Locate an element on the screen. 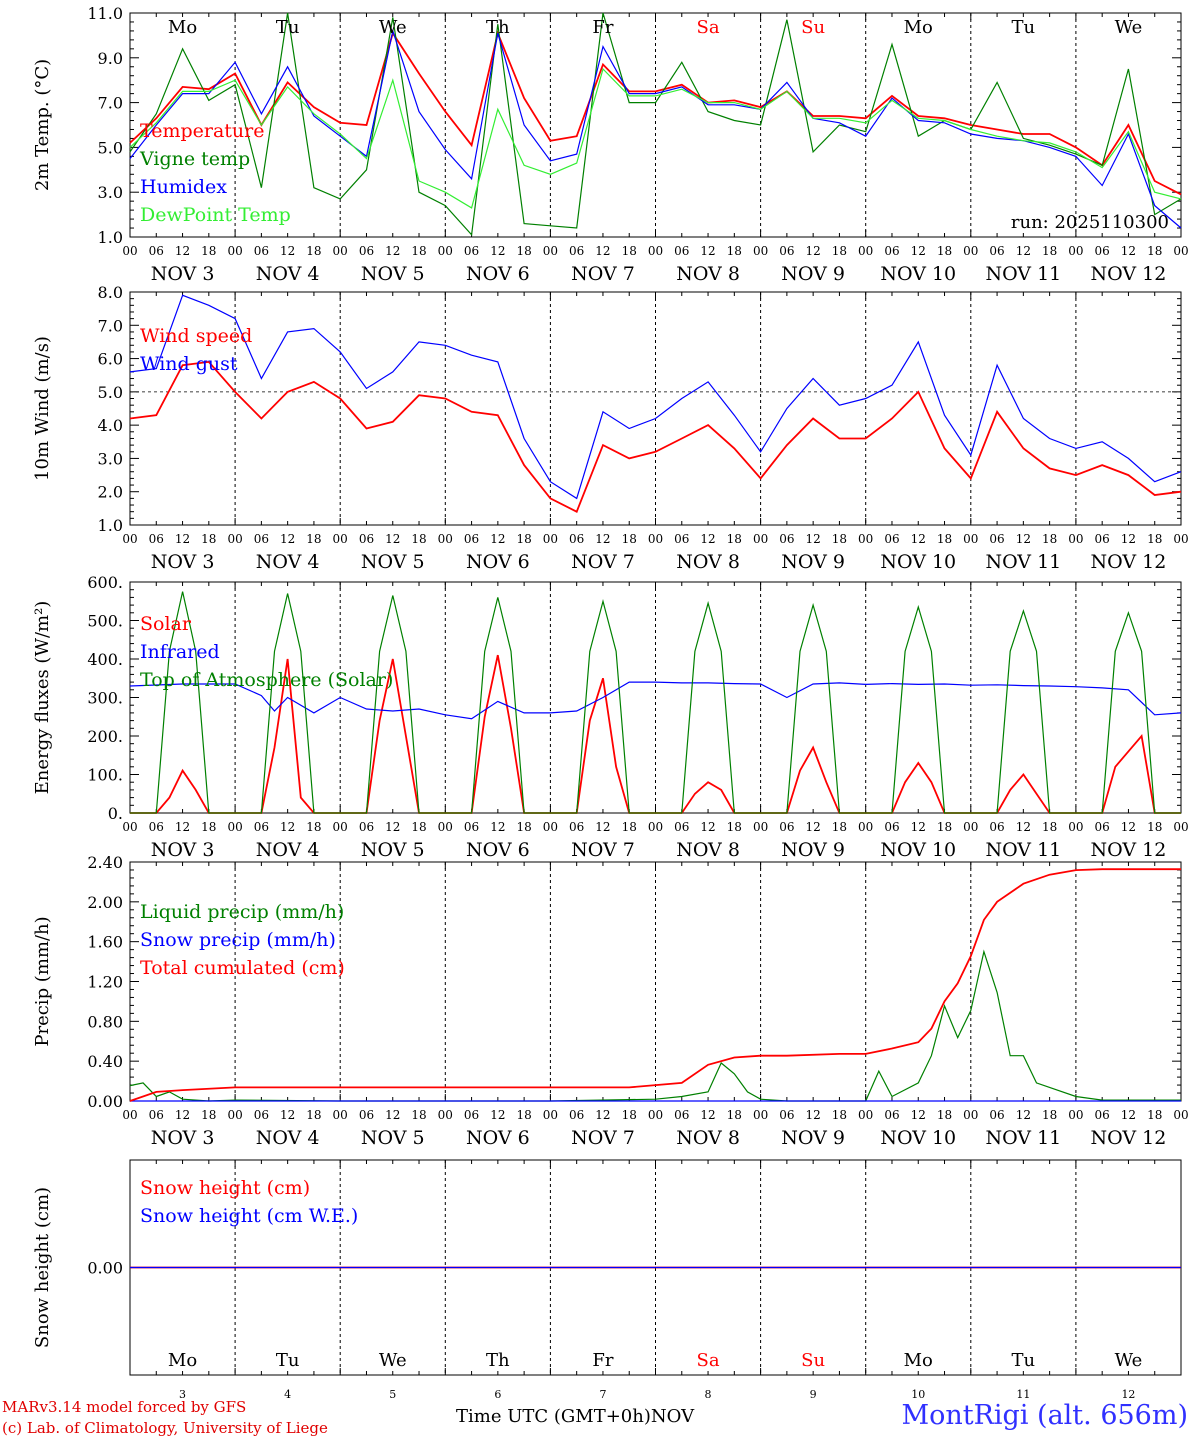 Image resolution: width=1194 pixels, height=1440 pixels. time-axis-unit: NOV is located at coordinates (672, 1416).